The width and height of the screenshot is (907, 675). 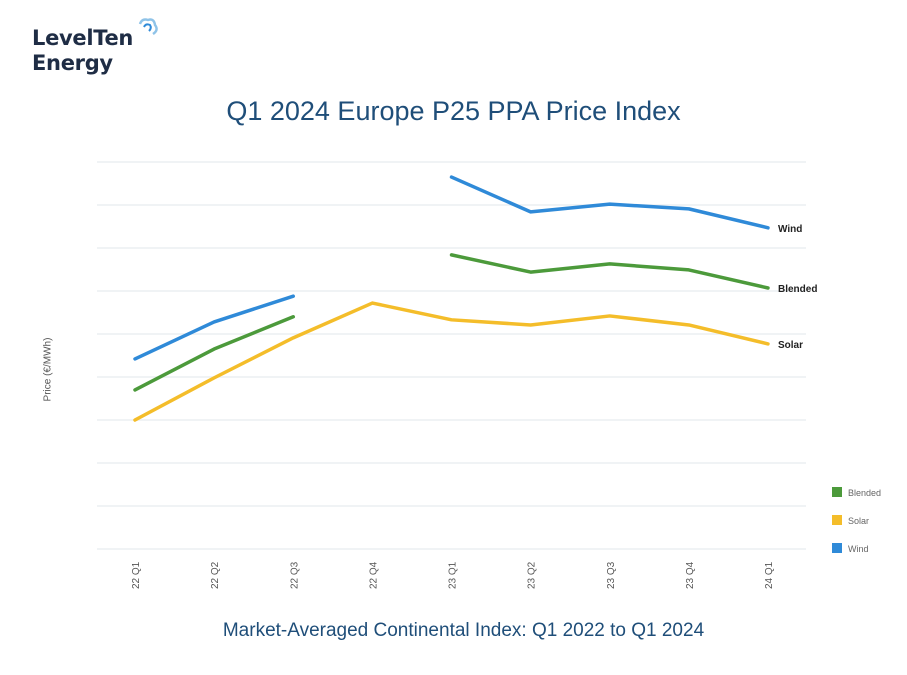 What do you see at coordinates (136, 575) in the screenshot?
I see `x-tick-label: 22 Q1` at bounding box center [136, 575].